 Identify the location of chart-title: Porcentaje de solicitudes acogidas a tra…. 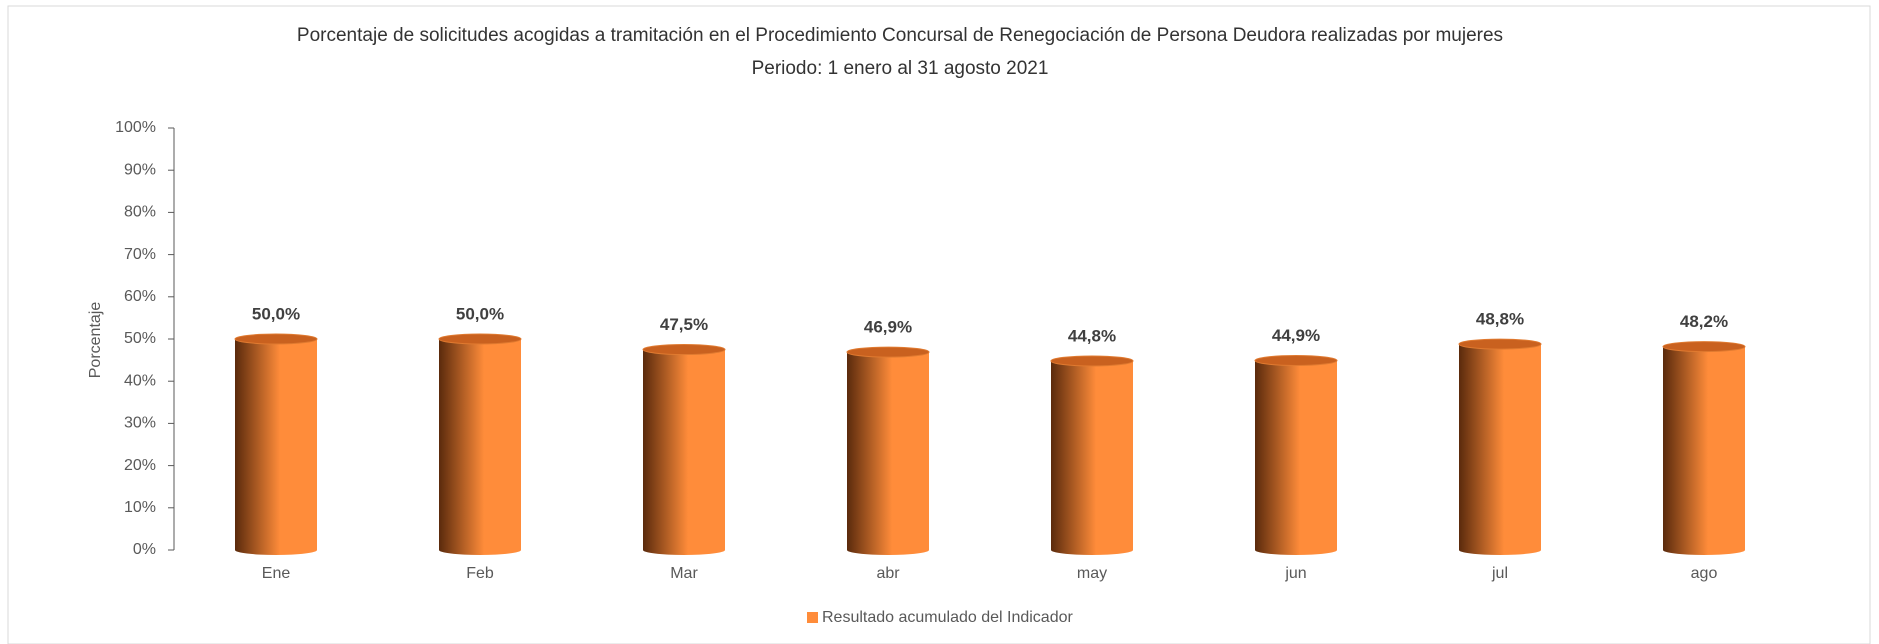
(900, 35).